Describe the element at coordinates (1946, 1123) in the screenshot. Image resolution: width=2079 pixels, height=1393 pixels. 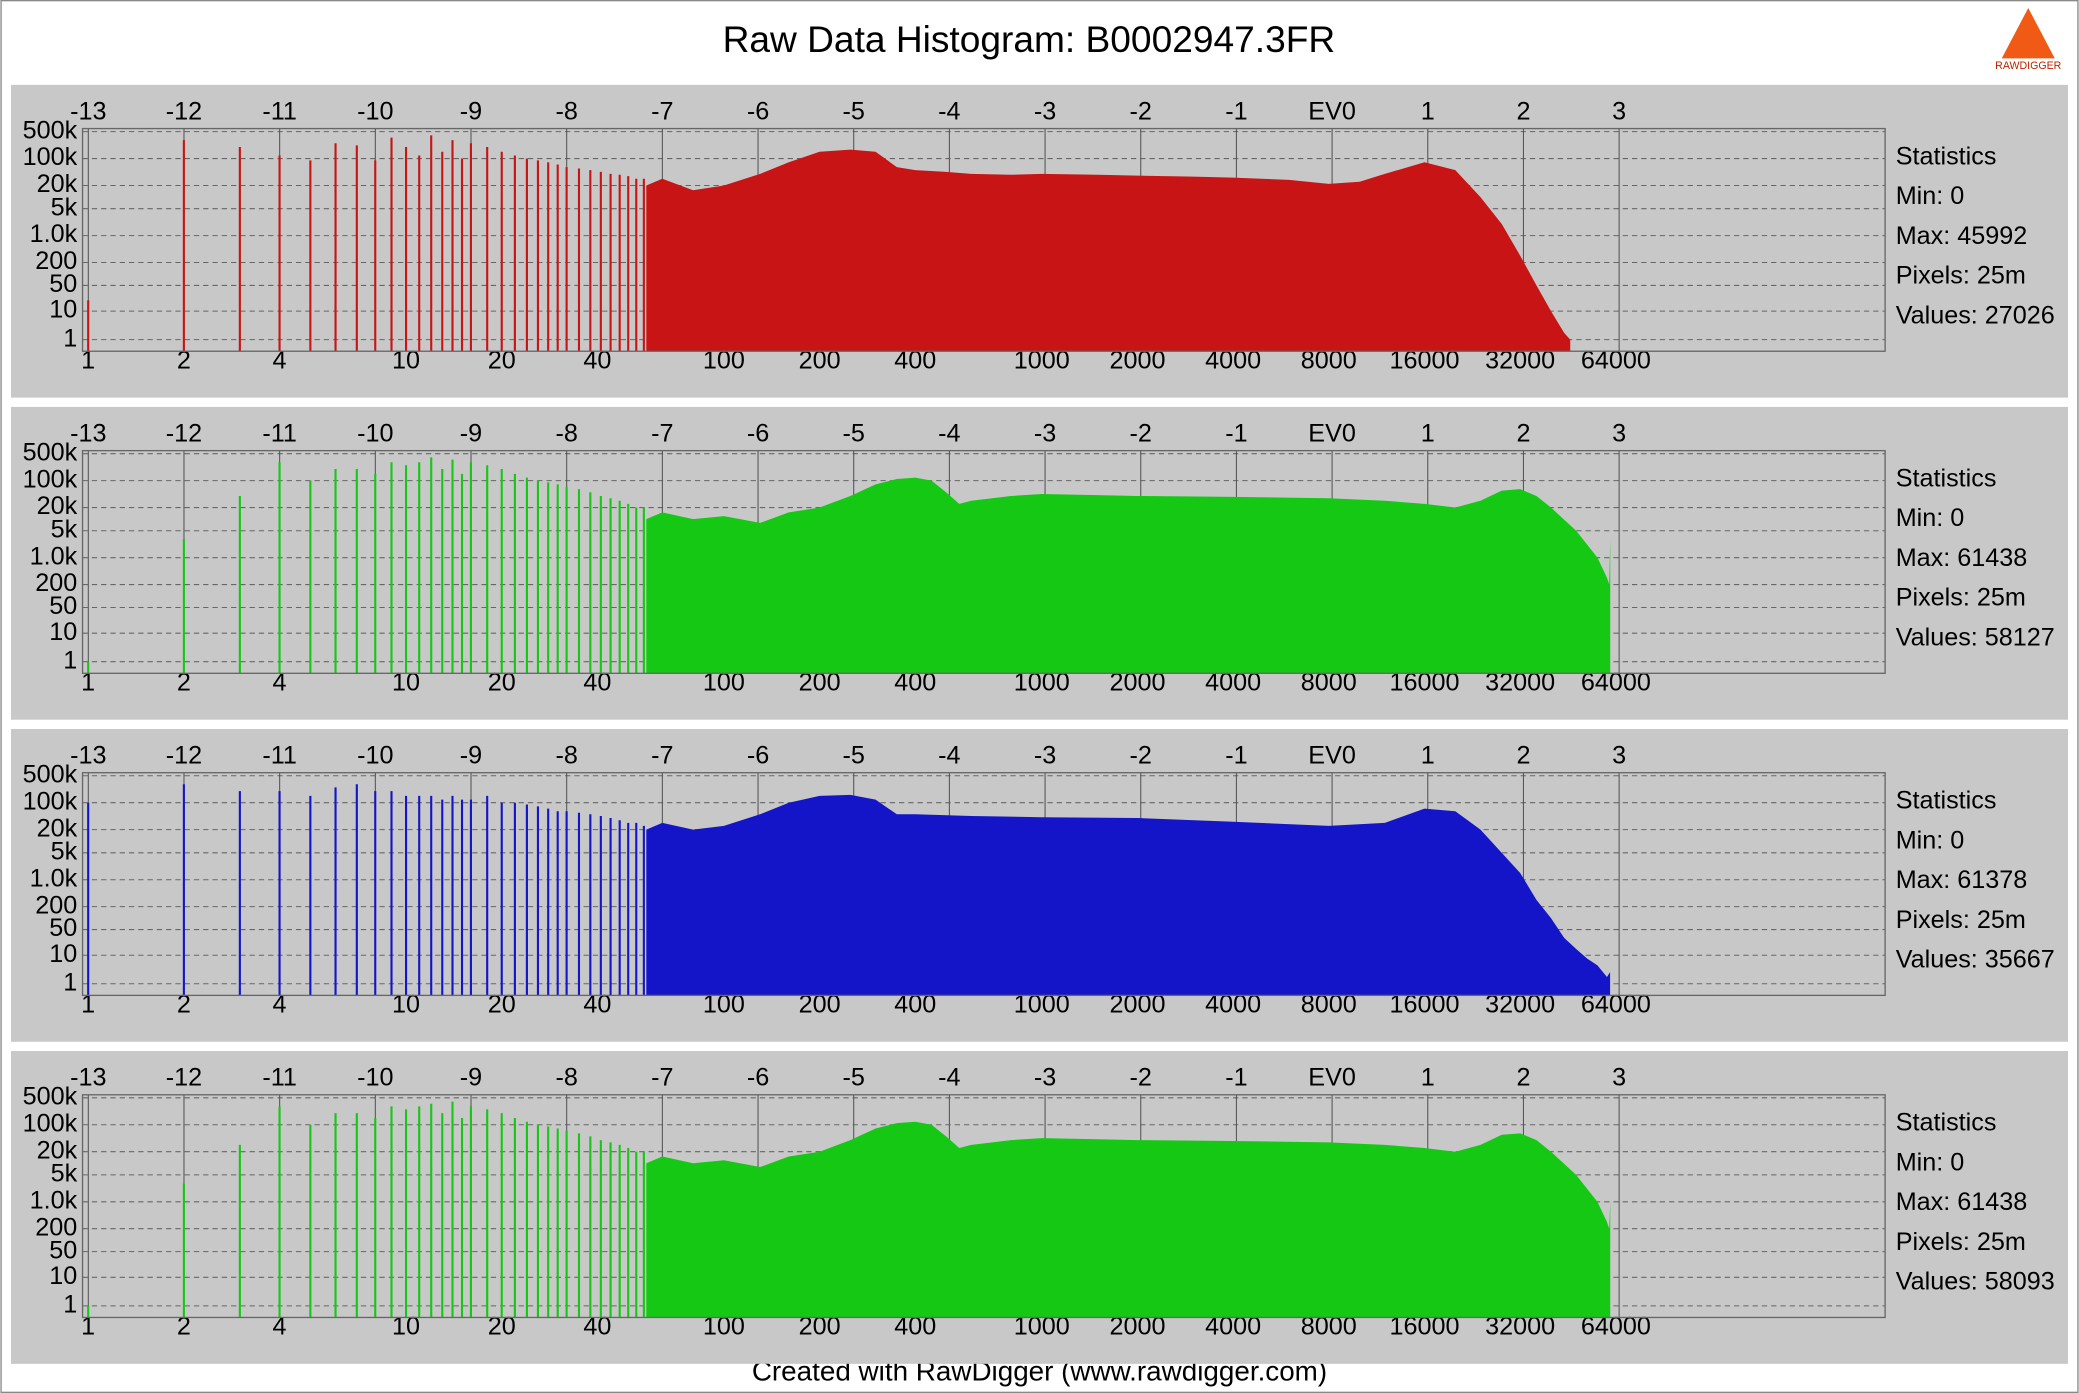
I see `stats-text: Statistics` at that location.